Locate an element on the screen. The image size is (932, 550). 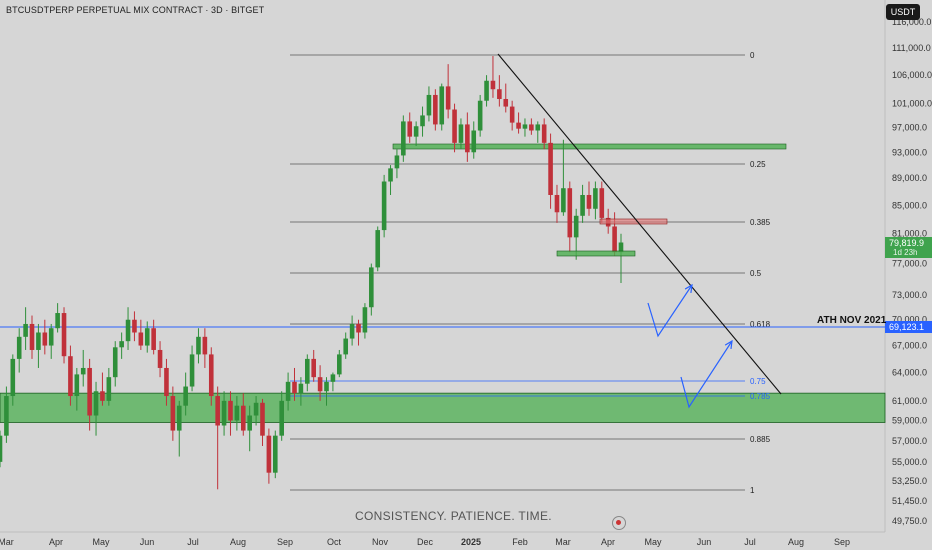
x-tick-label: Sep is located at coordinates (842, 542).